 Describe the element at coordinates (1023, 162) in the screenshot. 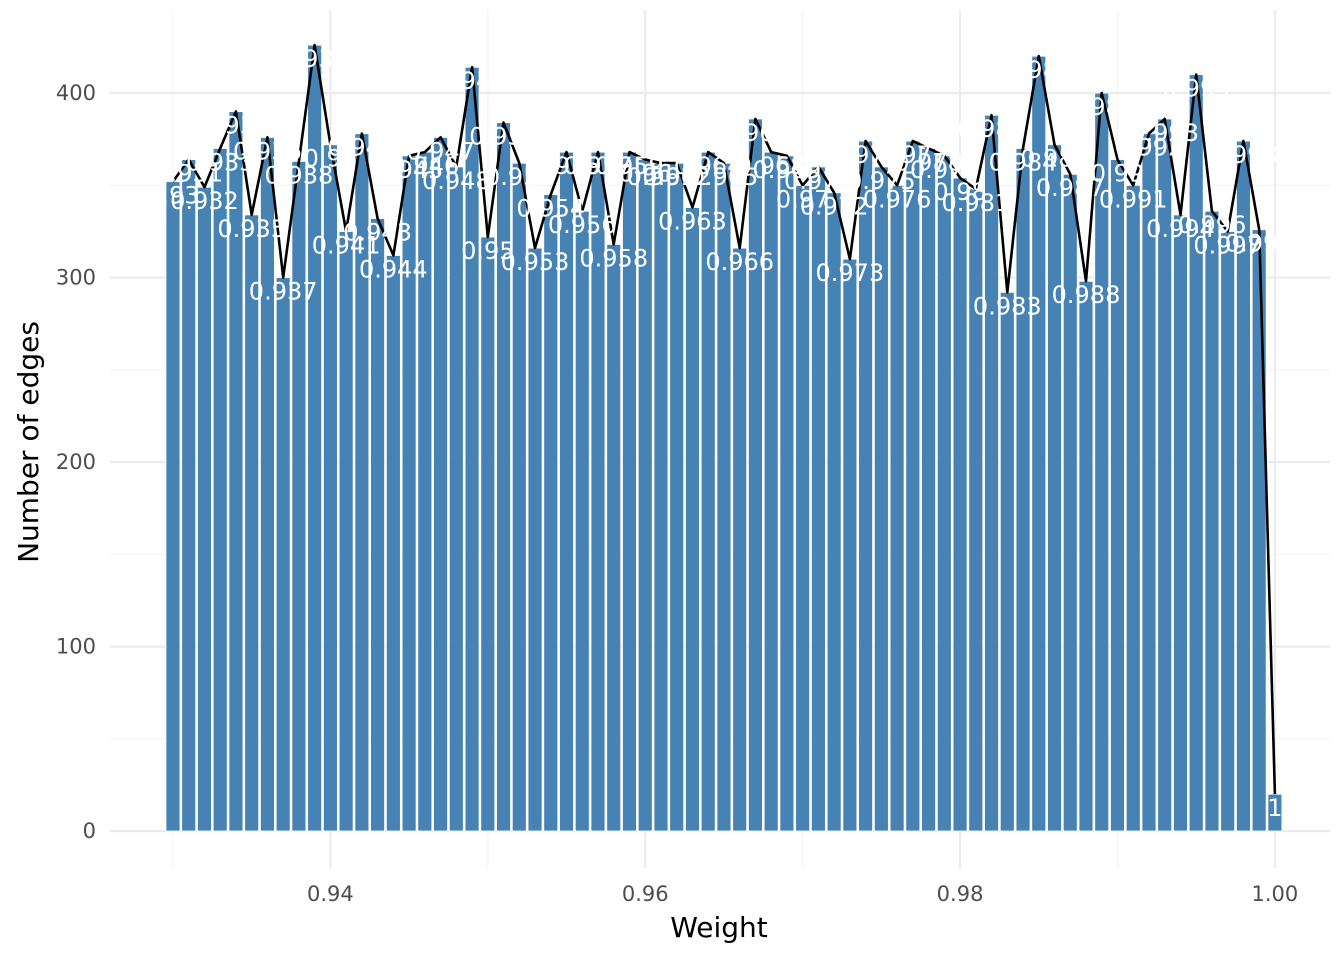

I see `bar-label: 0.984` at that location.